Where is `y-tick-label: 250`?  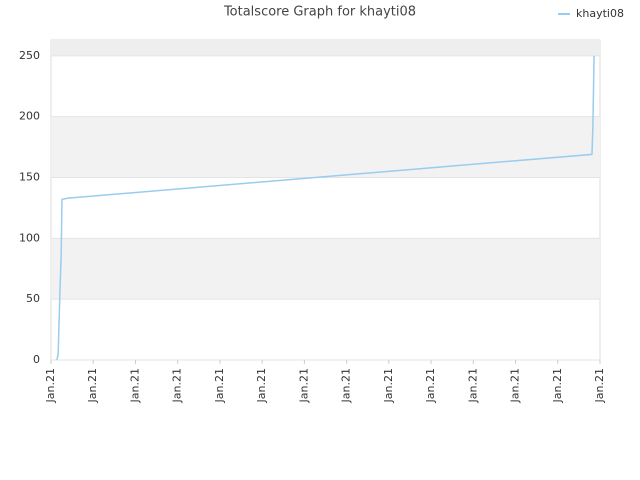
y-tick-label: 250 is located at coordinates (29, 55).